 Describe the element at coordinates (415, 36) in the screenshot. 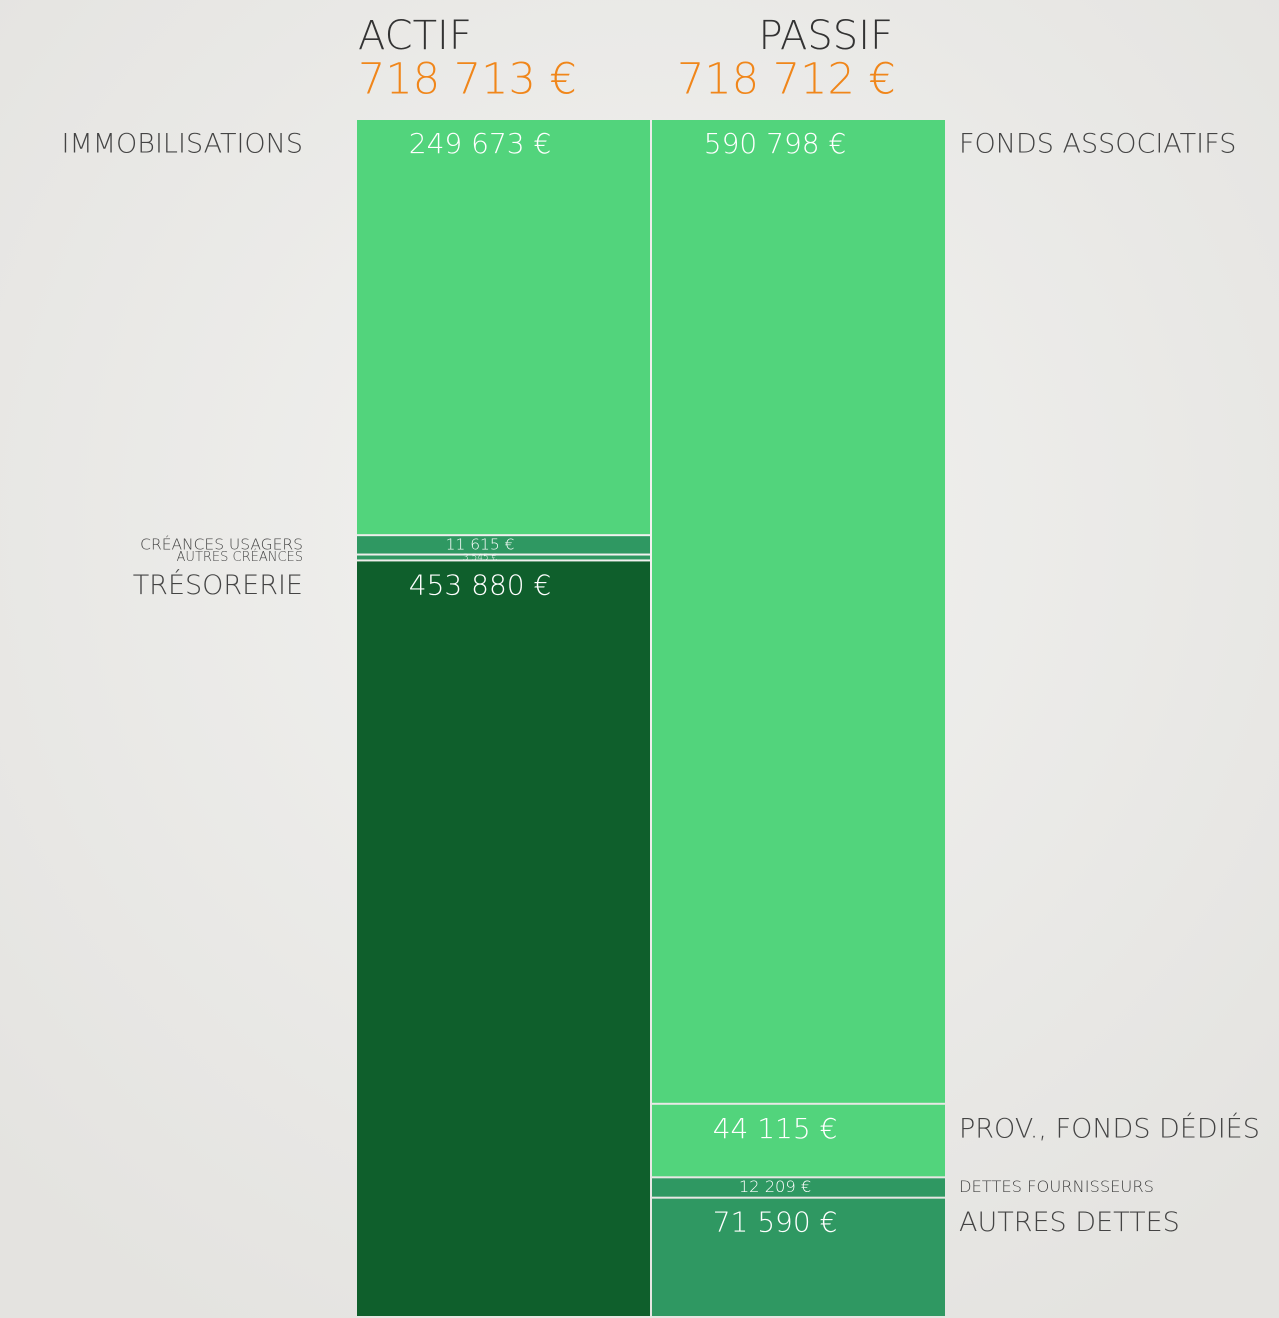

I see `column-title: ACTIF` at that location.